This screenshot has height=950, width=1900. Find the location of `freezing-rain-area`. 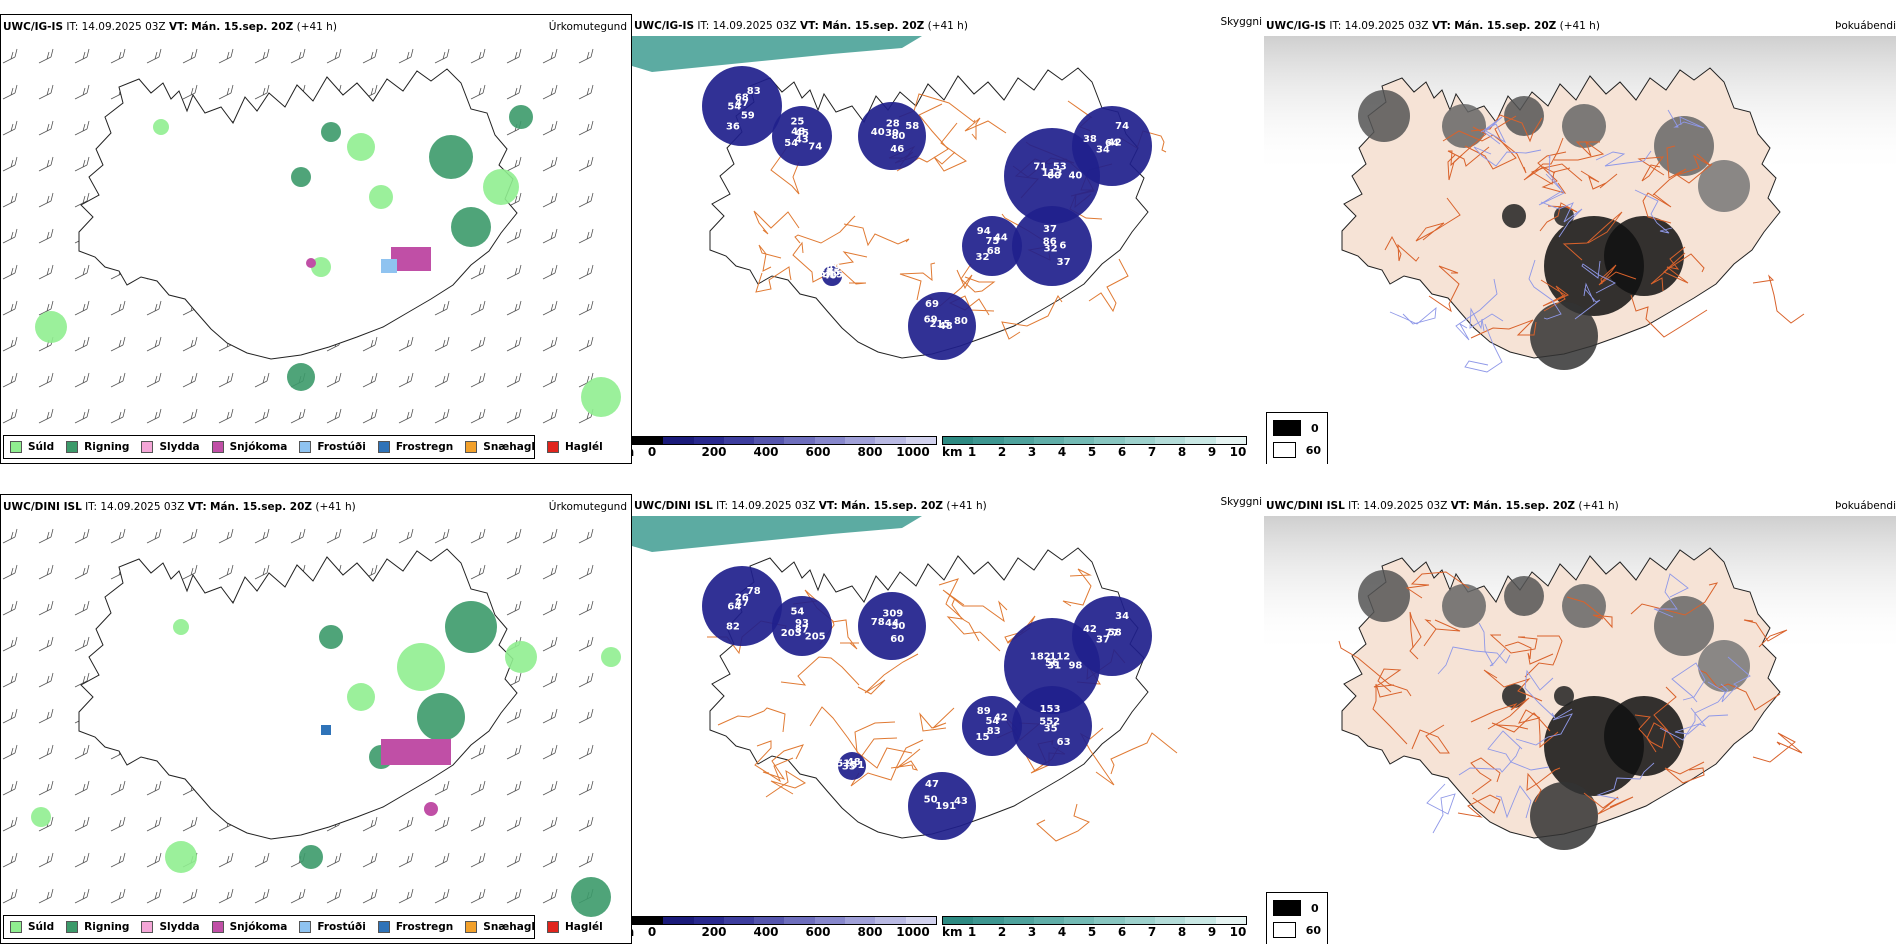

freezing-rain-area is located at coordinates (326, 730).